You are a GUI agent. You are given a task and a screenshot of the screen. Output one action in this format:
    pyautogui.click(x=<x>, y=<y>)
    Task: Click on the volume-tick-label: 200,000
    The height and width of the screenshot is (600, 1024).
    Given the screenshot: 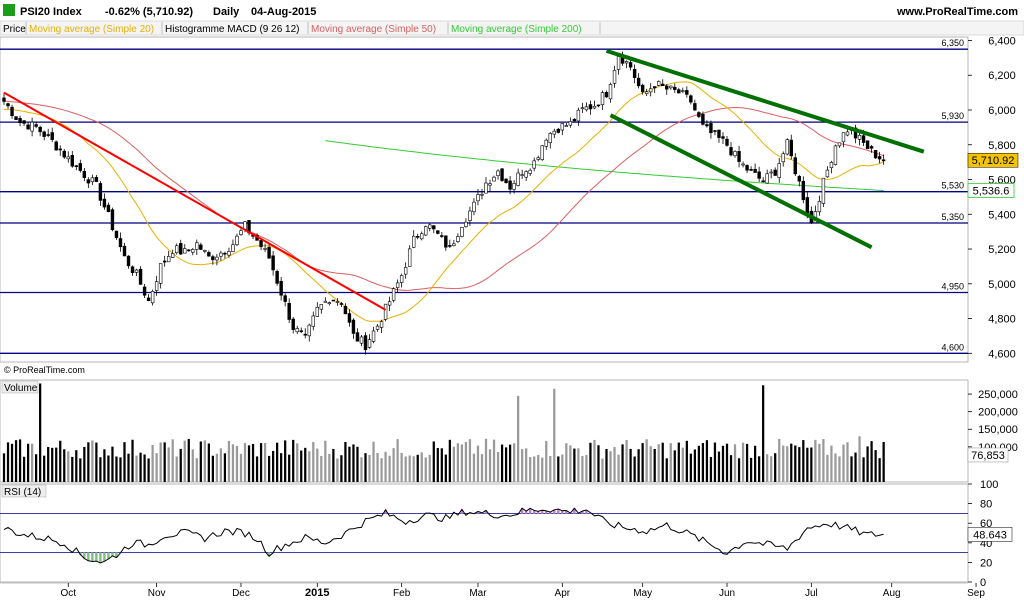 What is the action you would take?
    pyautogui.click(x=998, y=413)
    